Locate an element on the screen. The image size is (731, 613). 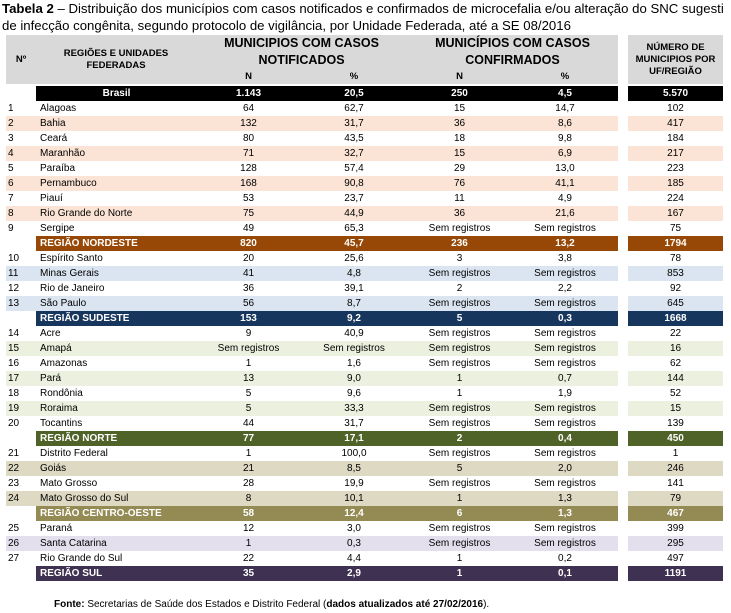
cell-cp: 1,3 is located at coordinates (565, 498).